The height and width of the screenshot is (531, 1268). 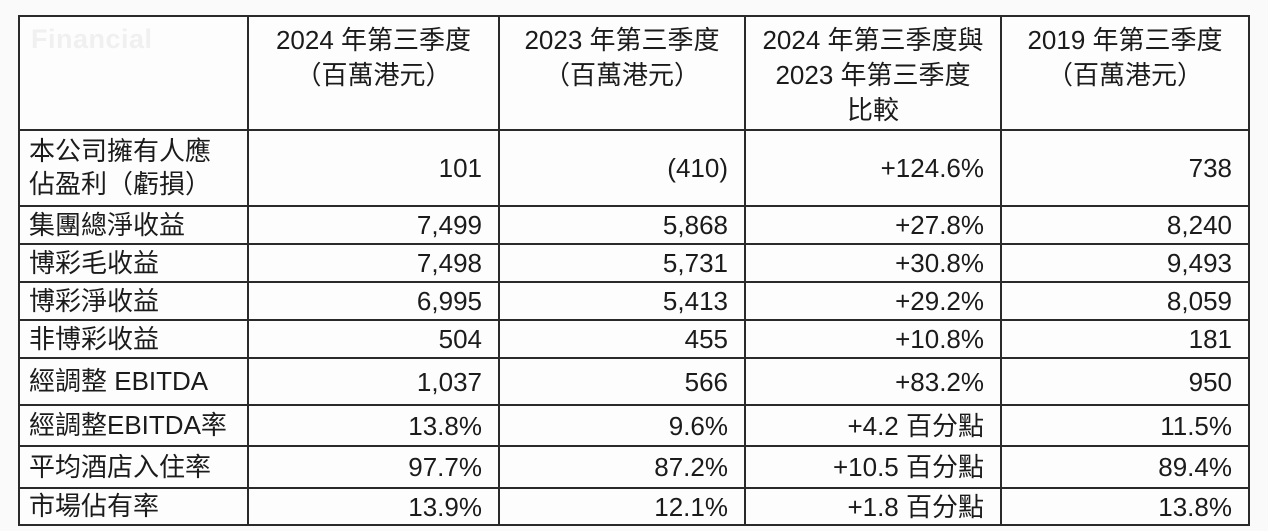 I want to click on header-cell-2024-q3: 2024 年第三季度 （百萬港元）, so click(x=373, y=73).